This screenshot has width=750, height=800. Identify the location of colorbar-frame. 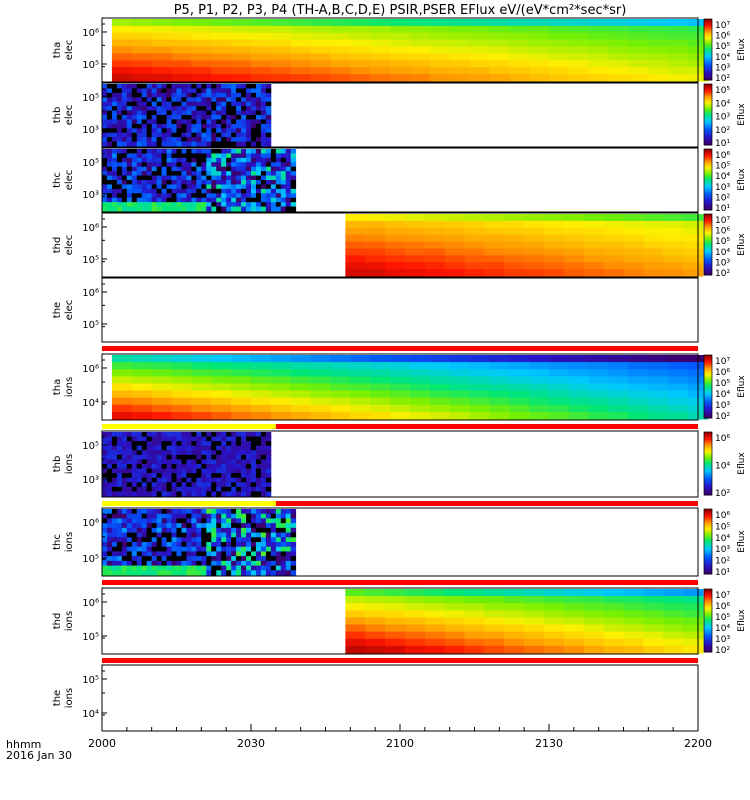
(708, 114).